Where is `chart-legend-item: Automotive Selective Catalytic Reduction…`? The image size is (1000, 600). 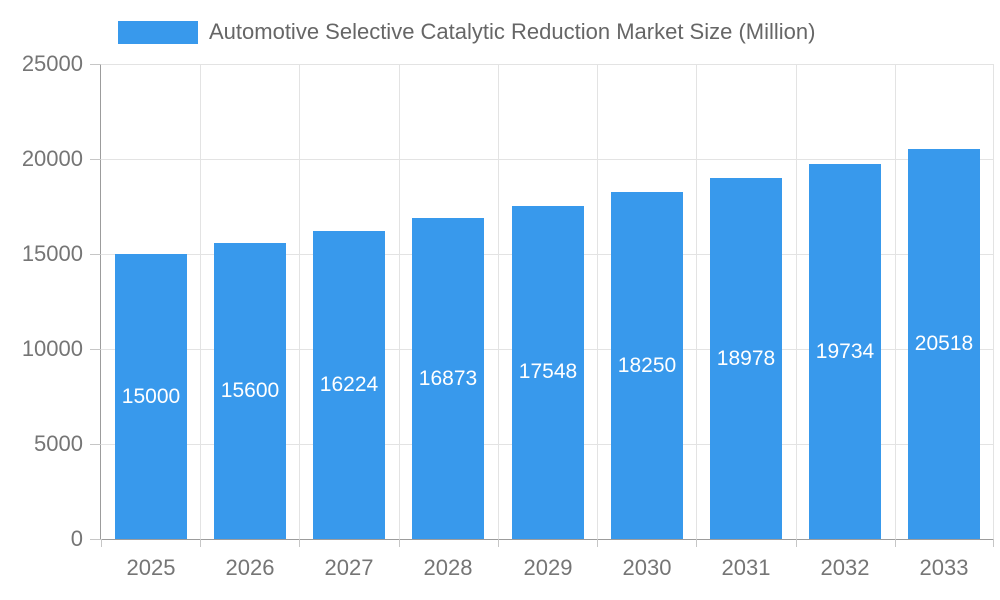
chart-legend-item: Automotive Selective Catalytic Reduction… is located at coordinates (466, 32).